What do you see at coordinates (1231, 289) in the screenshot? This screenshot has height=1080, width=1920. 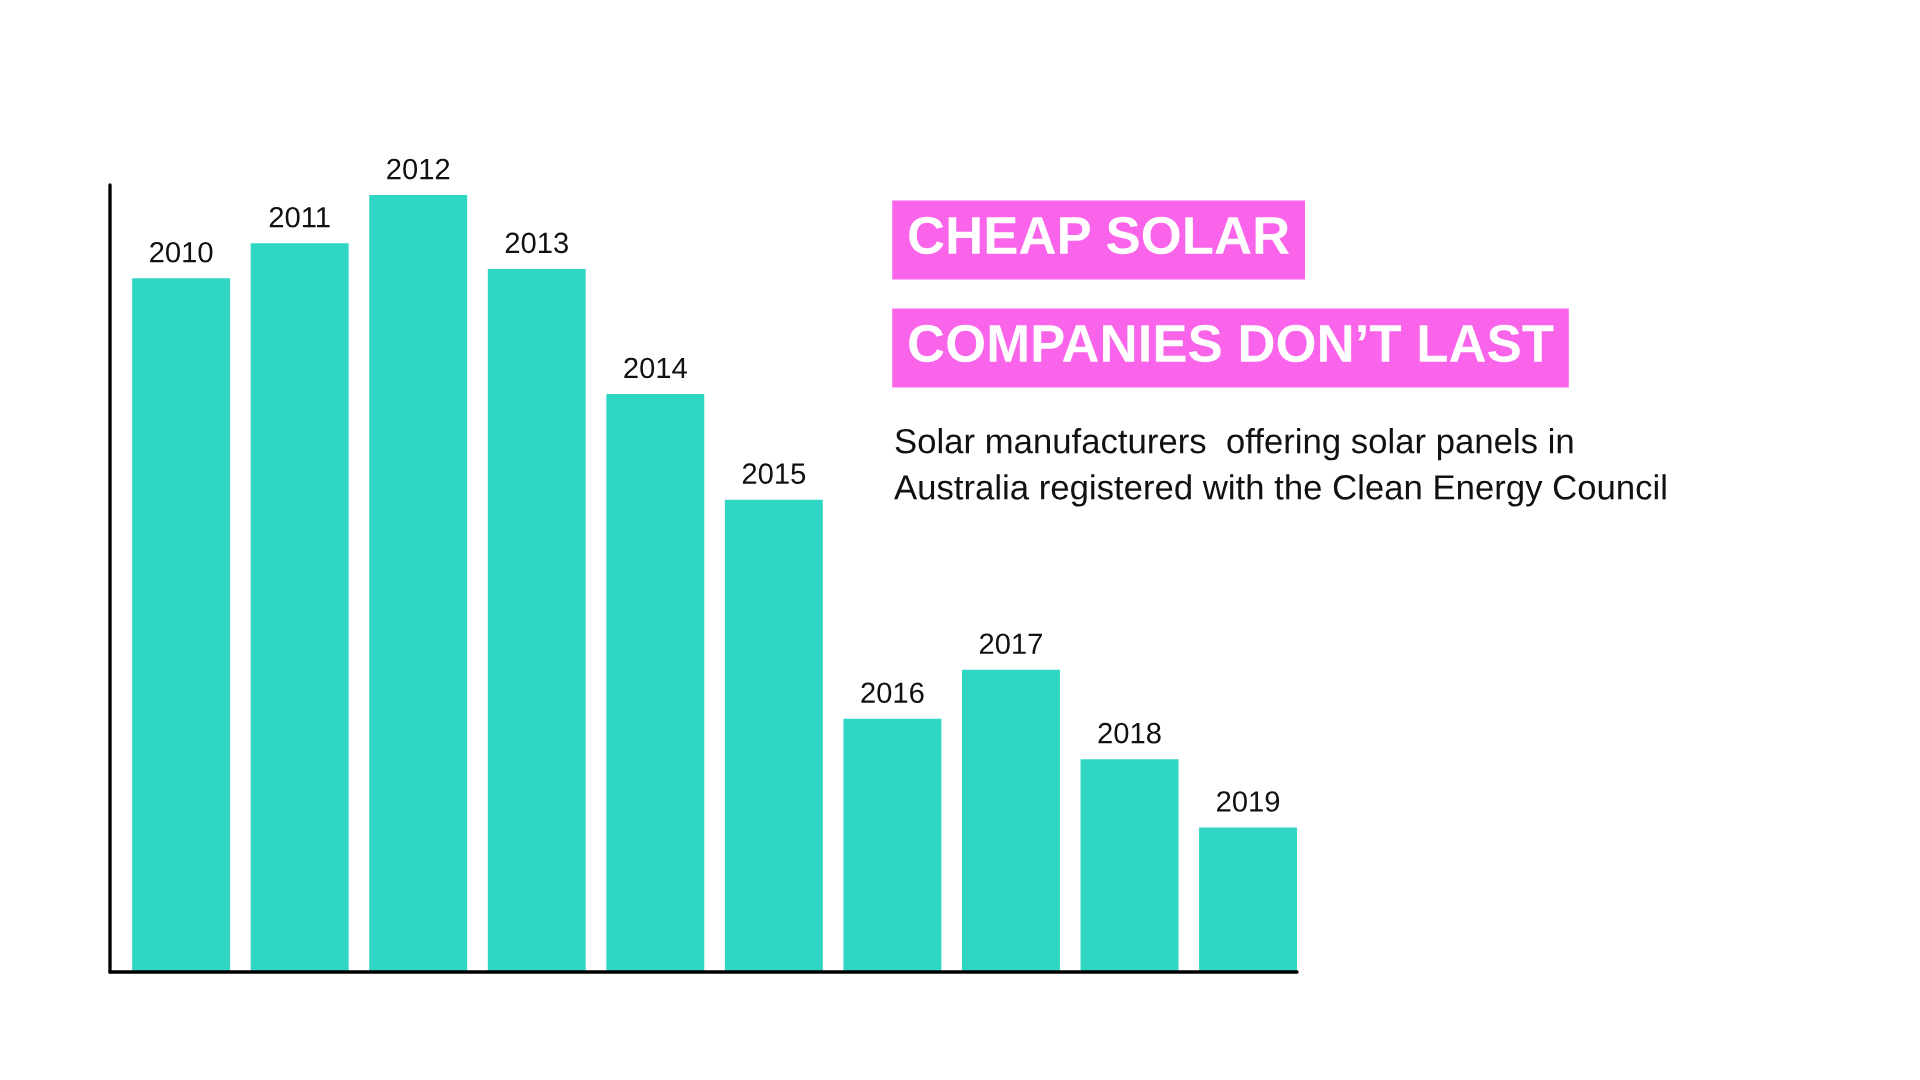 I see `chart-title: CHEAP SOLAR COMPANIES DON’T LAST` at bounding box center [1231, 289].